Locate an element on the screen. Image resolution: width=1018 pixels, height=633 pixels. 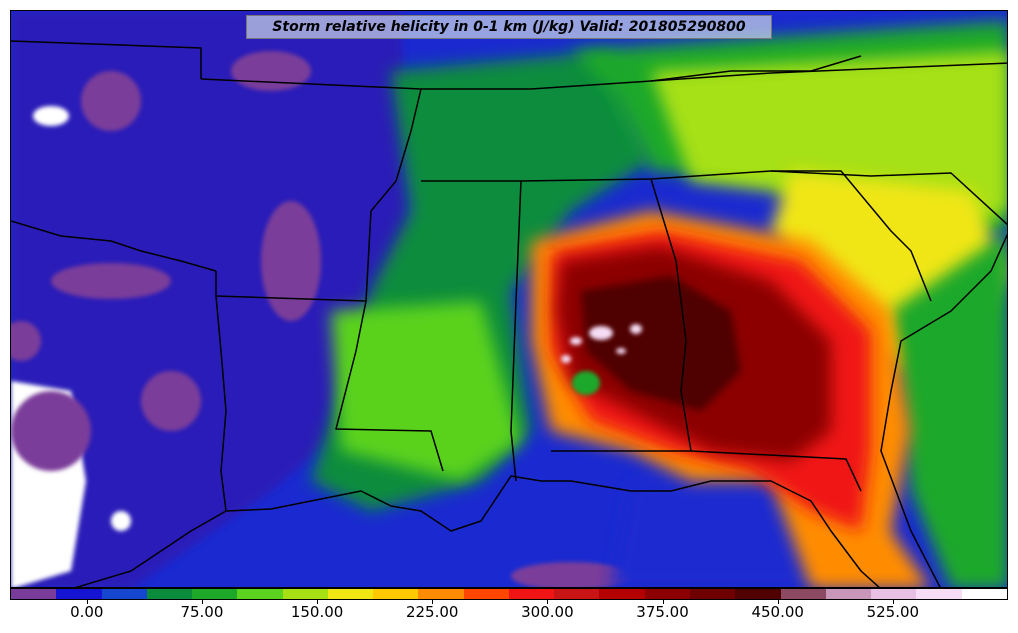
atlantic-coastline is located at coordinates (943, 410).